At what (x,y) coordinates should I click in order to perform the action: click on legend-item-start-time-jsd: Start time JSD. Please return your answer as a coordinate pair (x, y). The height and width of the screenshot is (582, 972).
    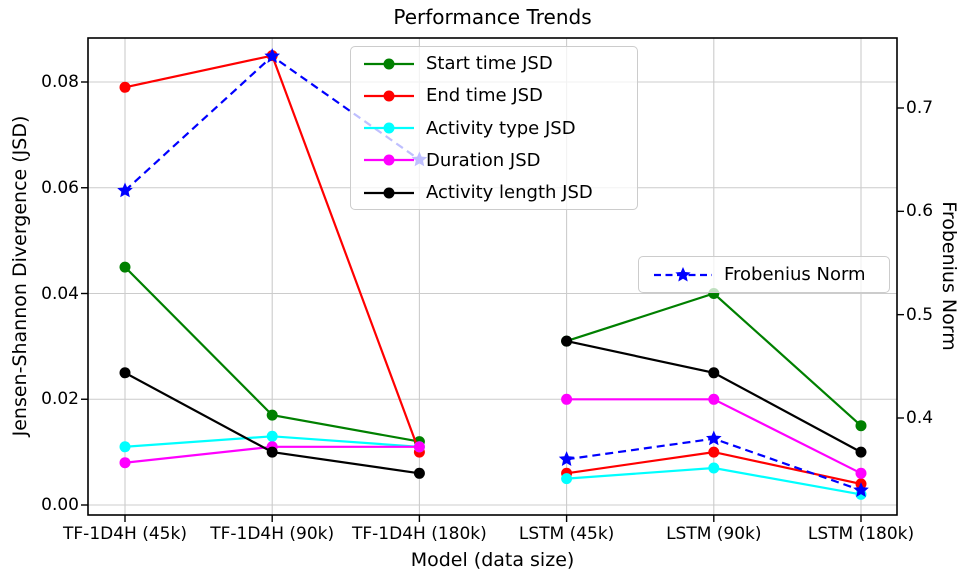
    Looking at the image, I should click on (494, 63).